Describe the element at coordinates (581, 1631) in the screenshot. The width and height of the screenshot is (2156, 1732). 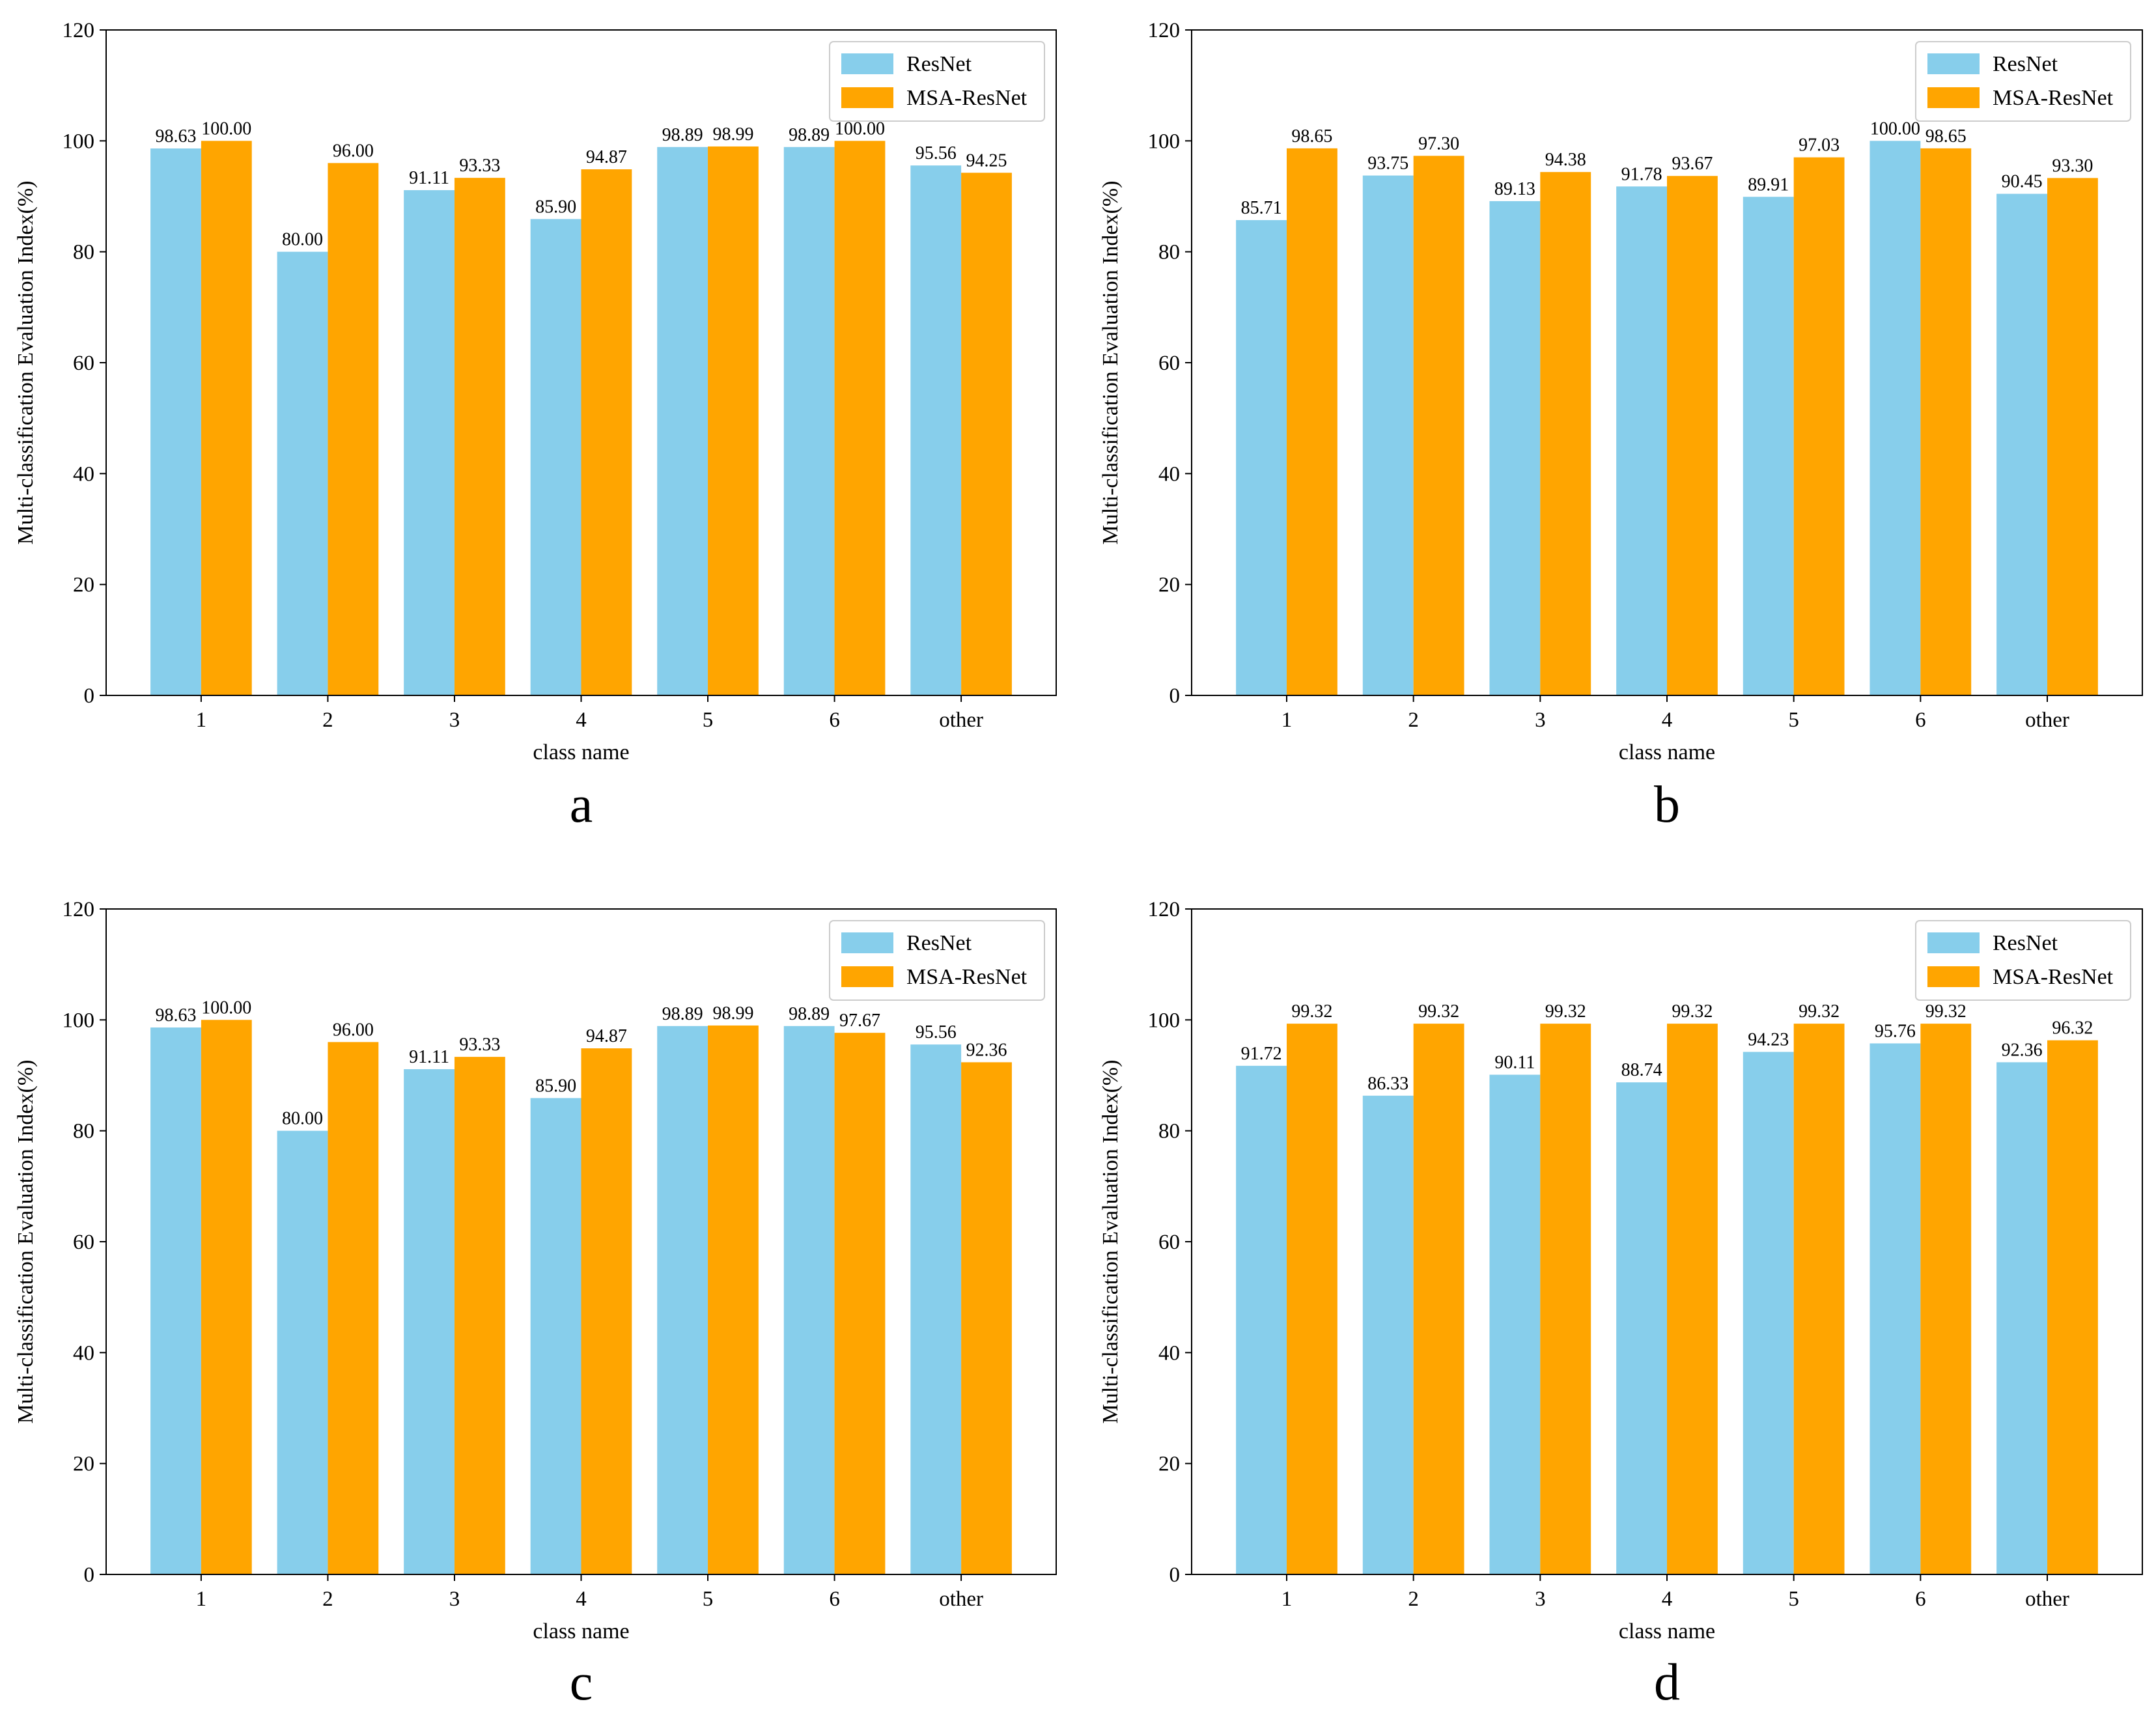
I see `x-axis-label: class name` at that location.